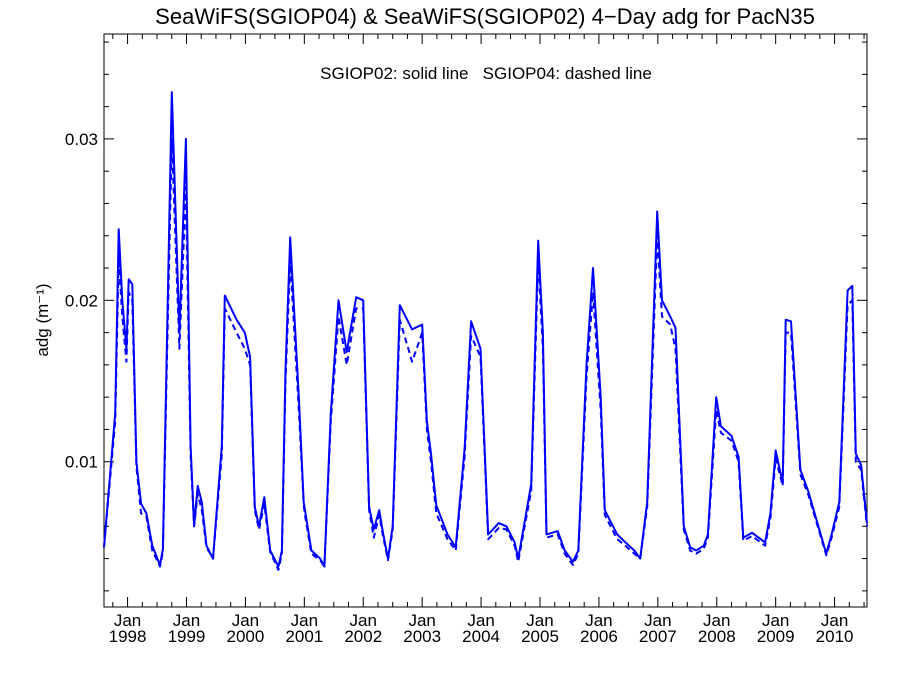 The height and width of the screenshot is (675, 900). What do you see at coordinates (776, 636) in the screenshot?
I see `x-tick-year-label: 2009` at bounding box center [776, 636].